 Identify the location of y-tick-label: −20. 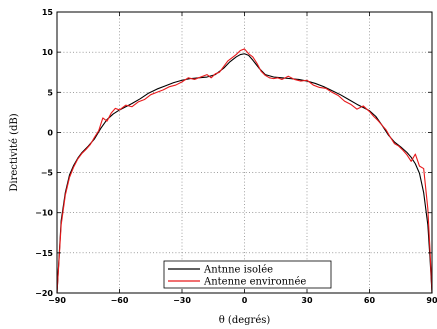
(44, 293).